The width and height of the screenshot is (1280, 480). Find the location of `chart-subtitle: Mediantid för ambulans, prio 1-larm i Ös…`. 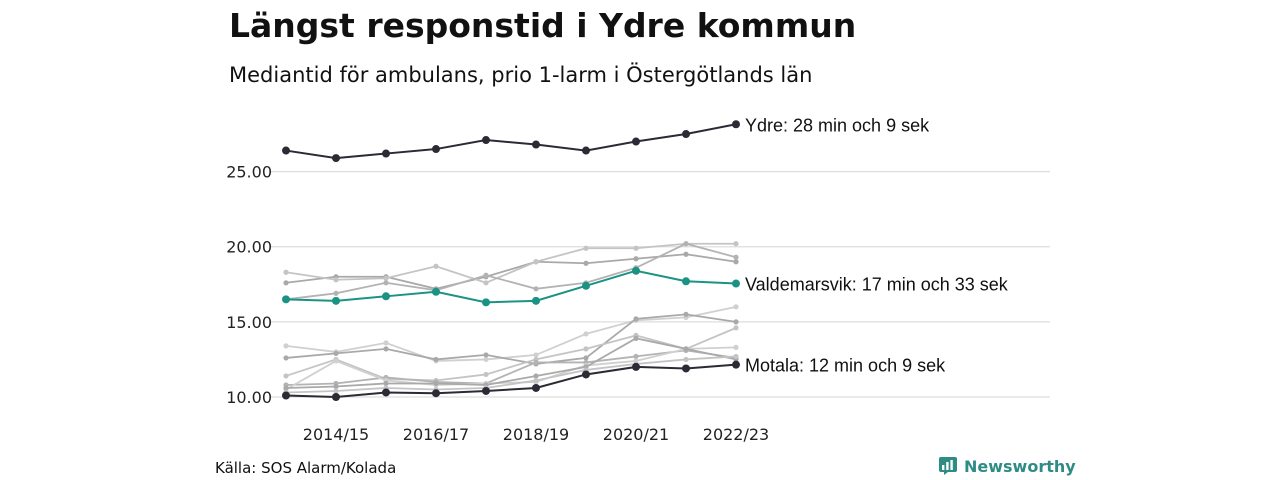

chart-subtitle: Mediantid för ambulans, prio 1-larm i Ös… is located at coordinates (521, 75).